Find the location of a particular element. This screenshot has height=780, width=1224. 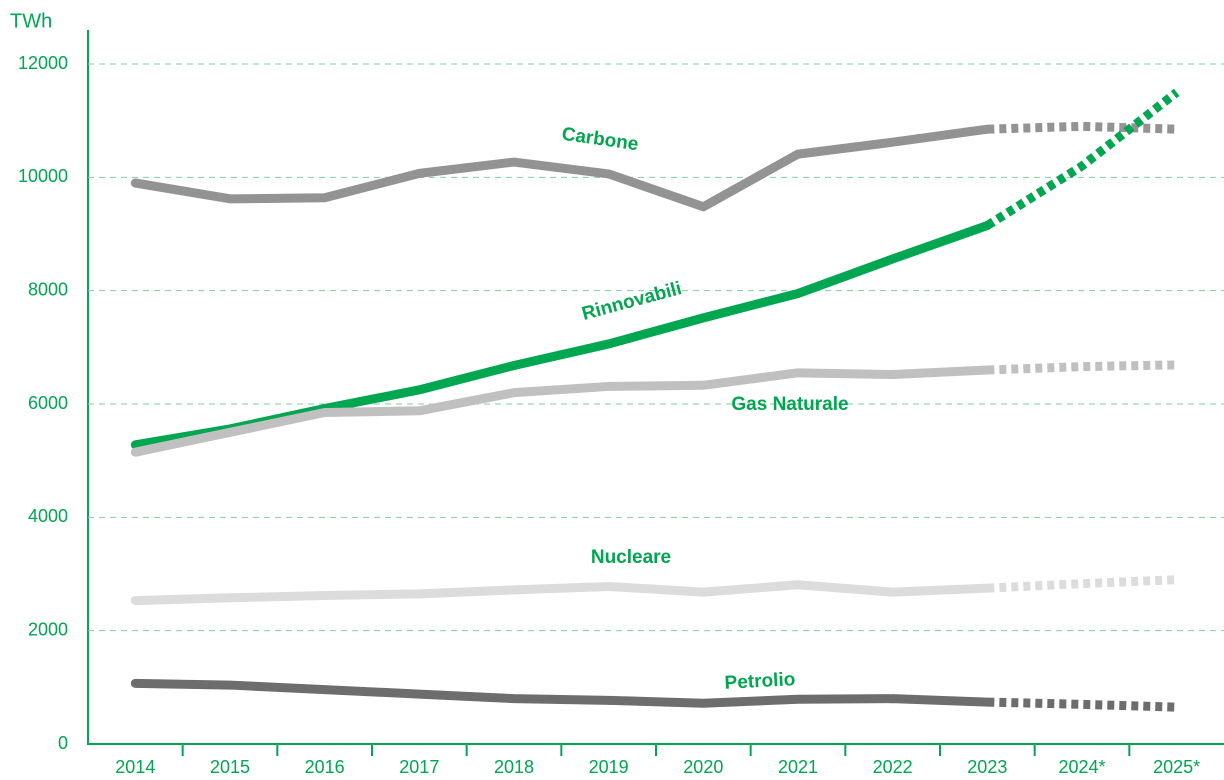

series-label: Petrolio is located at coordinates (760, 681).